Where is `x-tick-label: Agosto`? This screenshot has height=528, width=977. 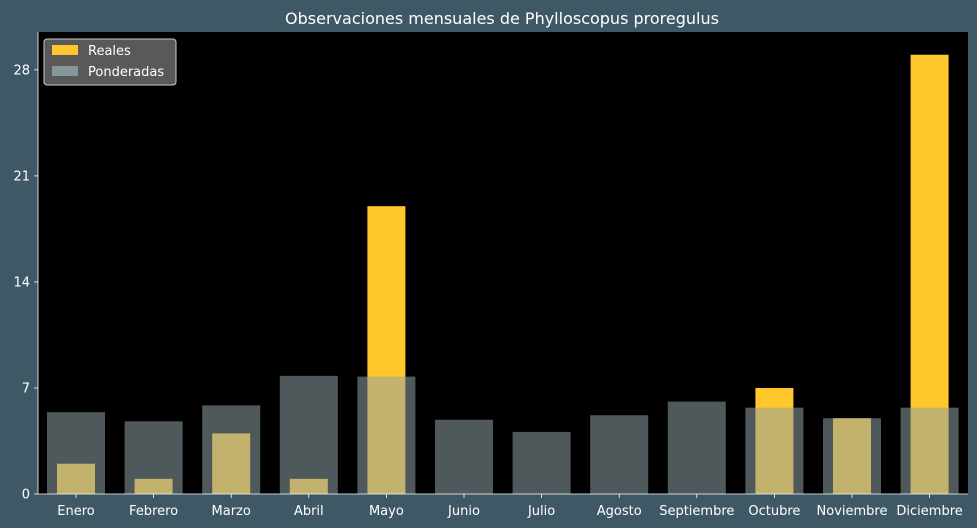
x-tick-label: Agosto is located at coordinates (619, 511).